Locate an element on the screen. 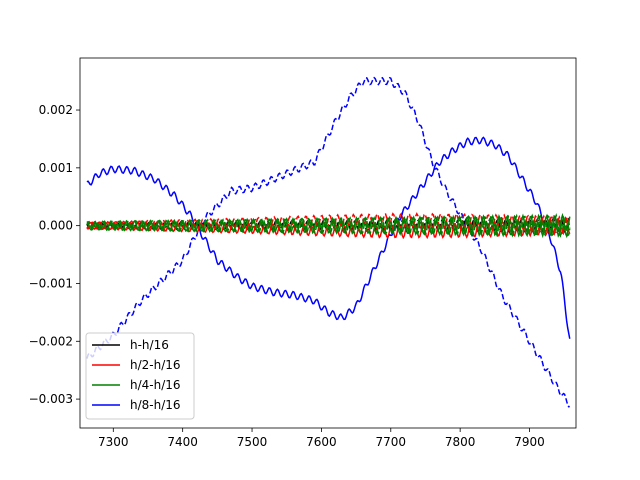 The width and height of the screenshot is (640, 480). legend-label: h/8-h/16 is located at coordinates (155, 405).